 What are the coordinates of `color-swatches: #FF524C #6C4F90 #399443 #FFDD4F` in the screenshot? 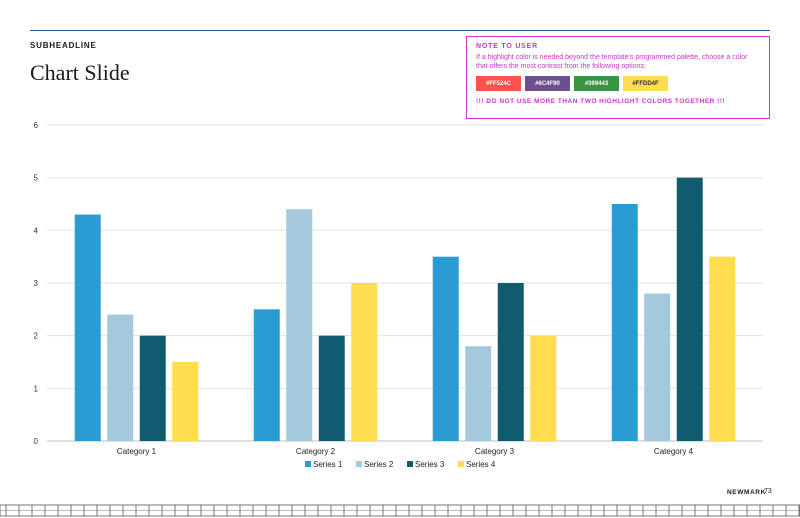 It's located at (618, 83).